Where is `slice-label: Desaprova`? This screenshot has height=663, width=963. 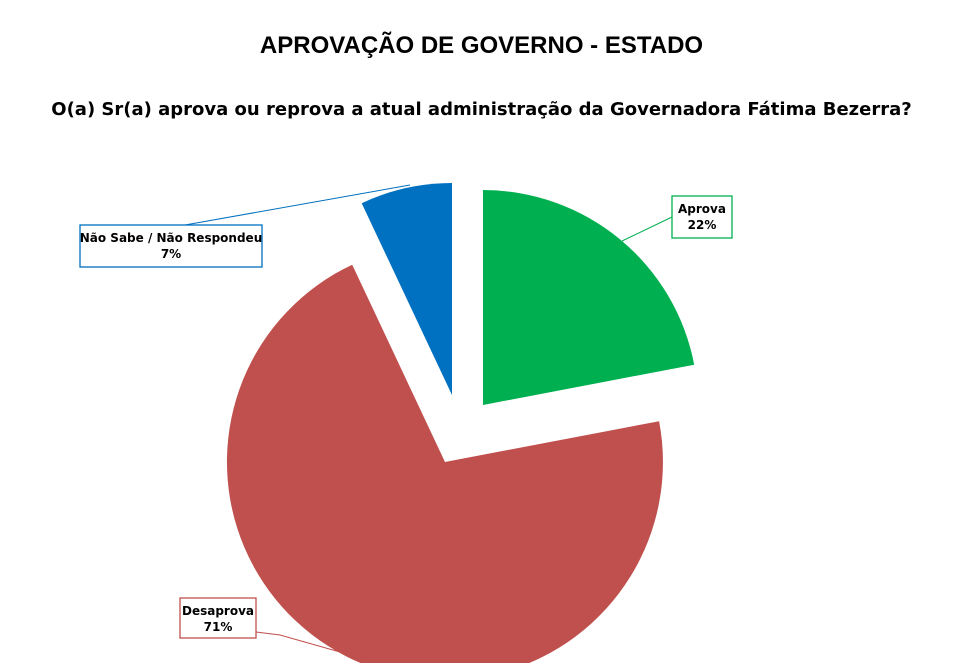
slice-label: Desaprova is located at coordinates (218, 611).